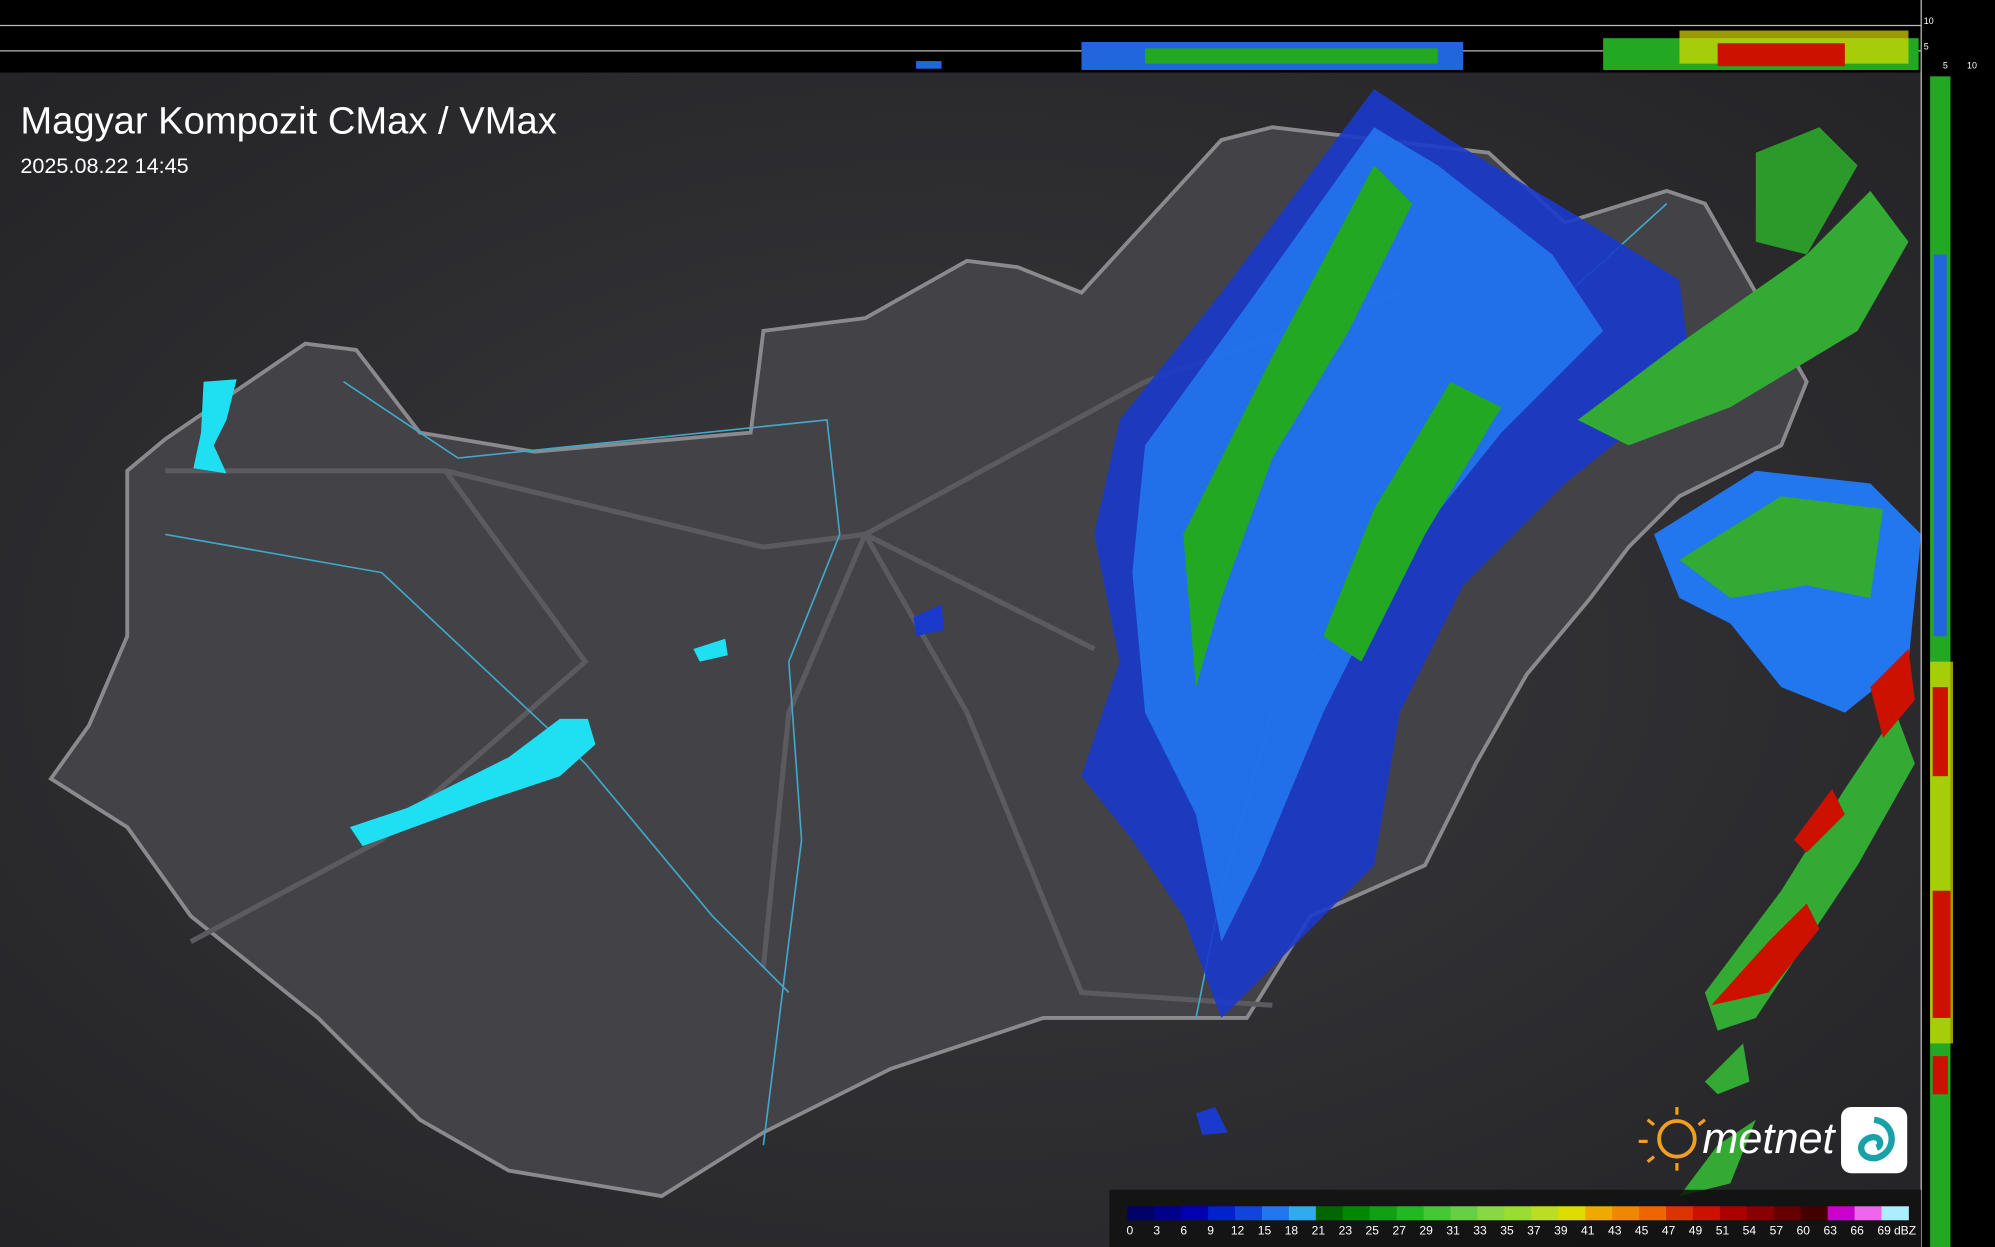 The height and width of the screenshot is (1247, 1995). What do you see at coordinates (1561, 1230) in the screenshot?
I see `legend-label: 39` at bounding box center [1561, 1230].